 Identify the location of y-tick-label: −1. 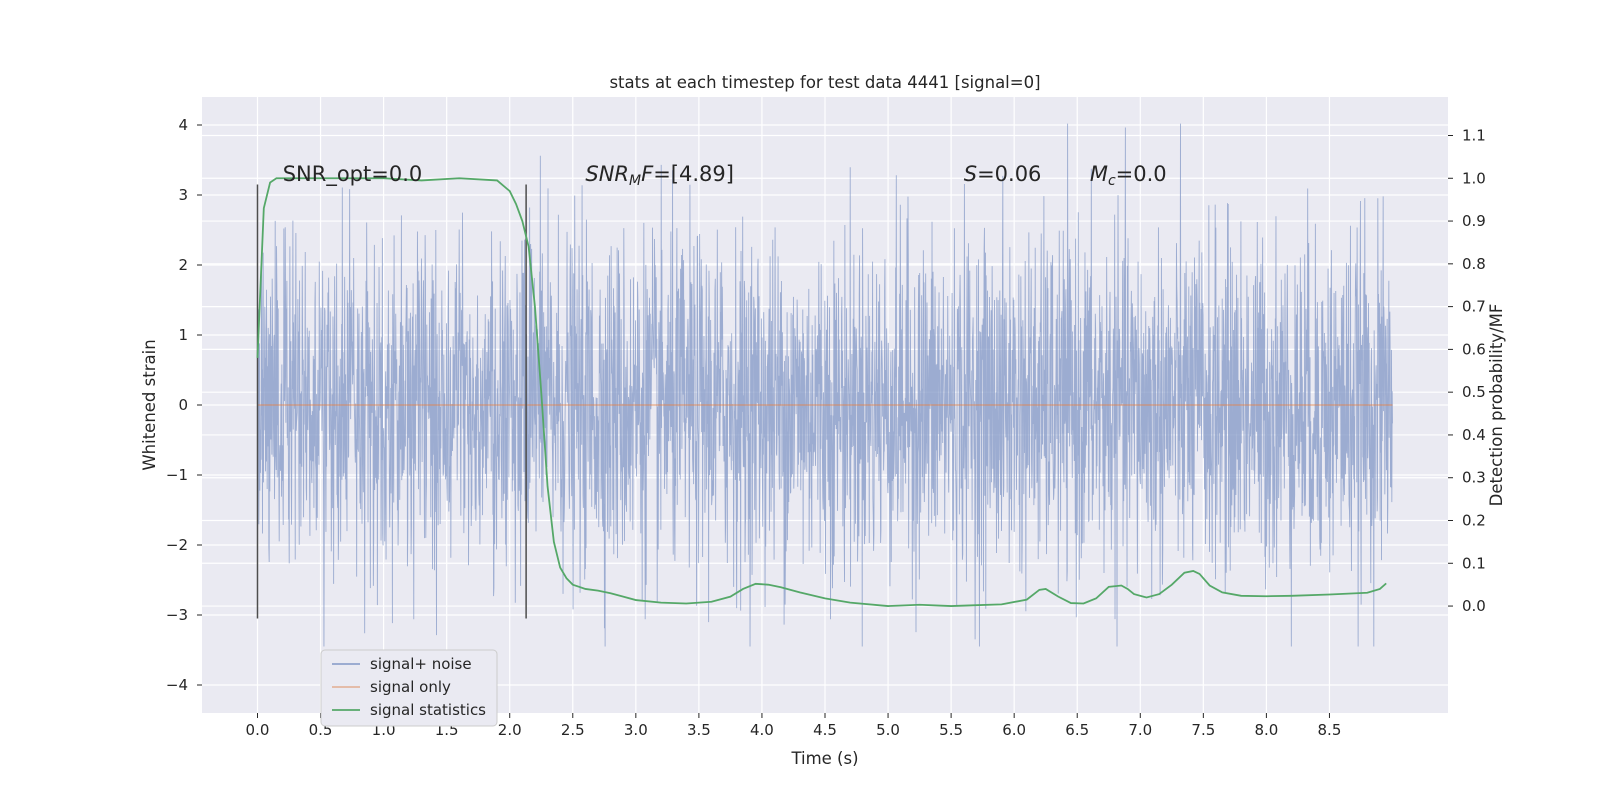
(177, 475).